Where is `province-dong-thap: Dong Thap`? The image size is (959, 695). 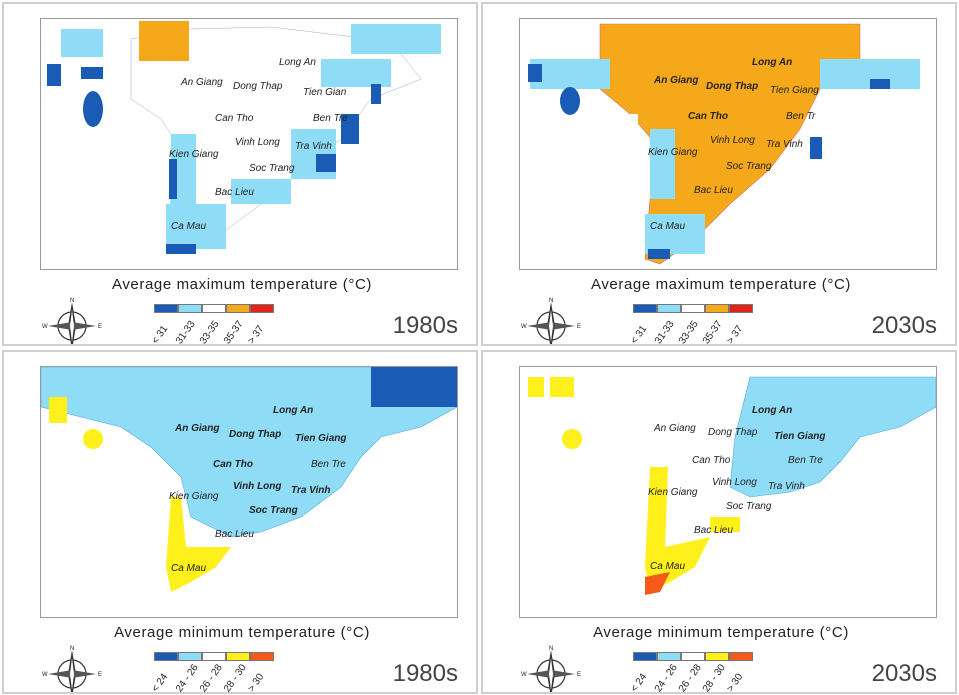 province-dong-thap: Dong Thap is located at coordinates (255, 434).